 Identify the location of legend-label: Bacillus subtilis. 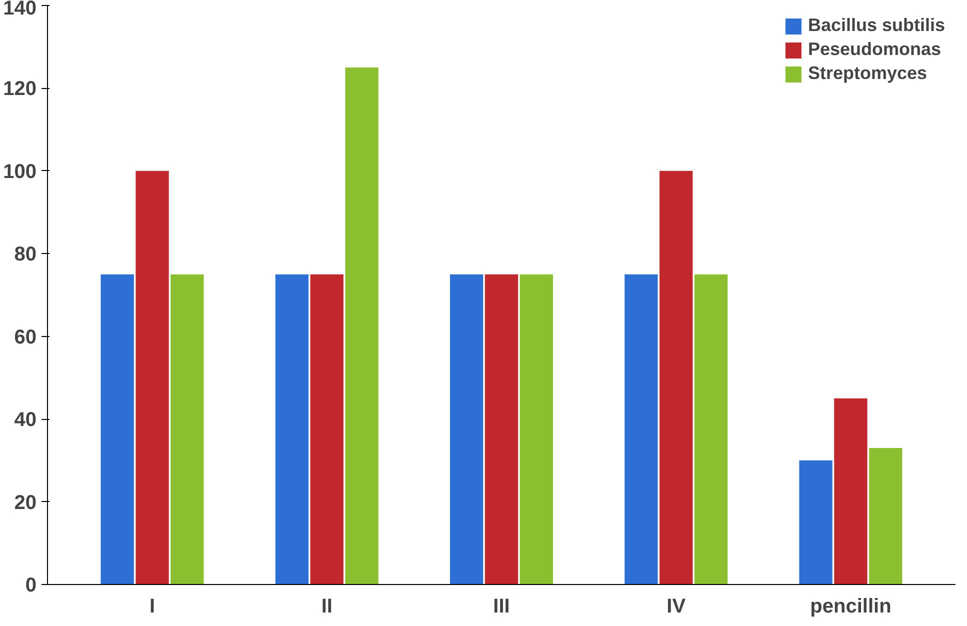
(876, 25).